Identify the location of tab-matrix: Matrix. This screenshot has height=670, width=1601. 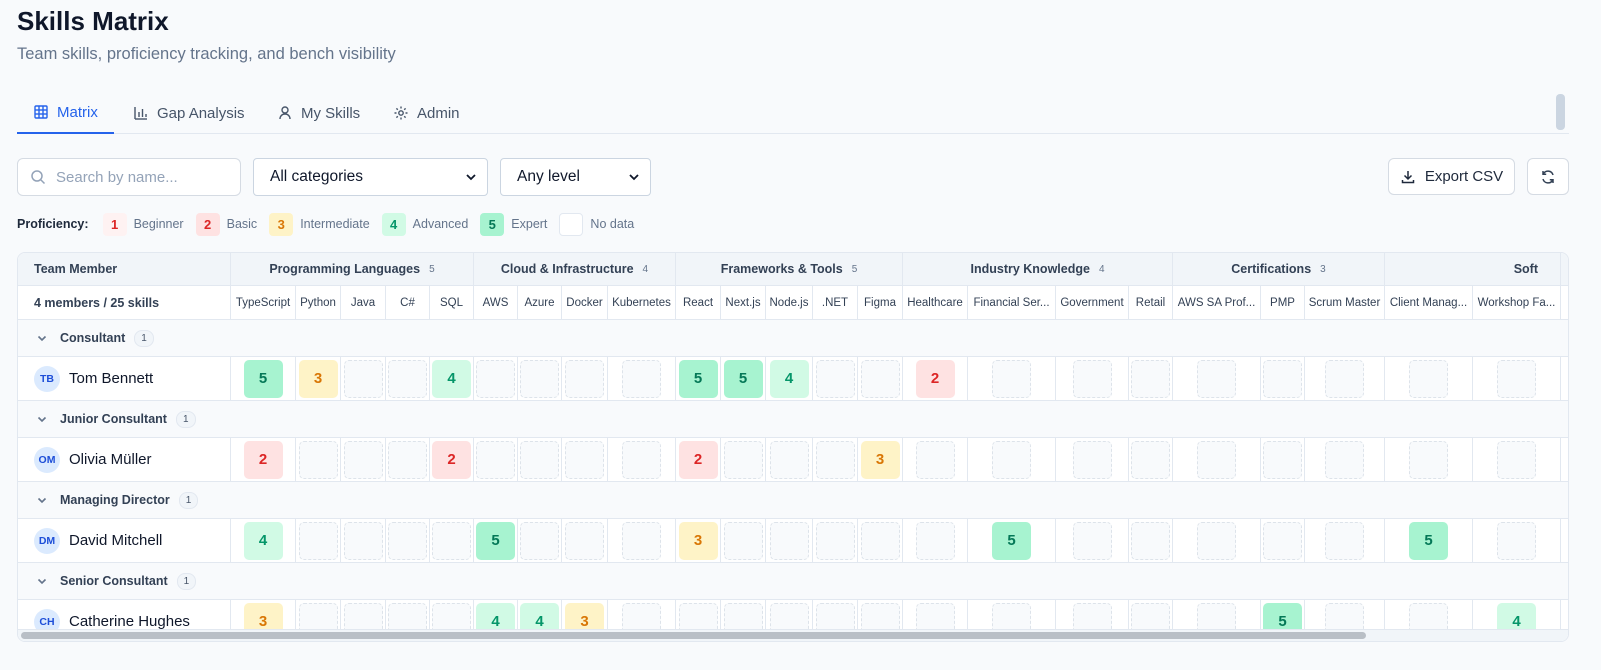
(65, 113).